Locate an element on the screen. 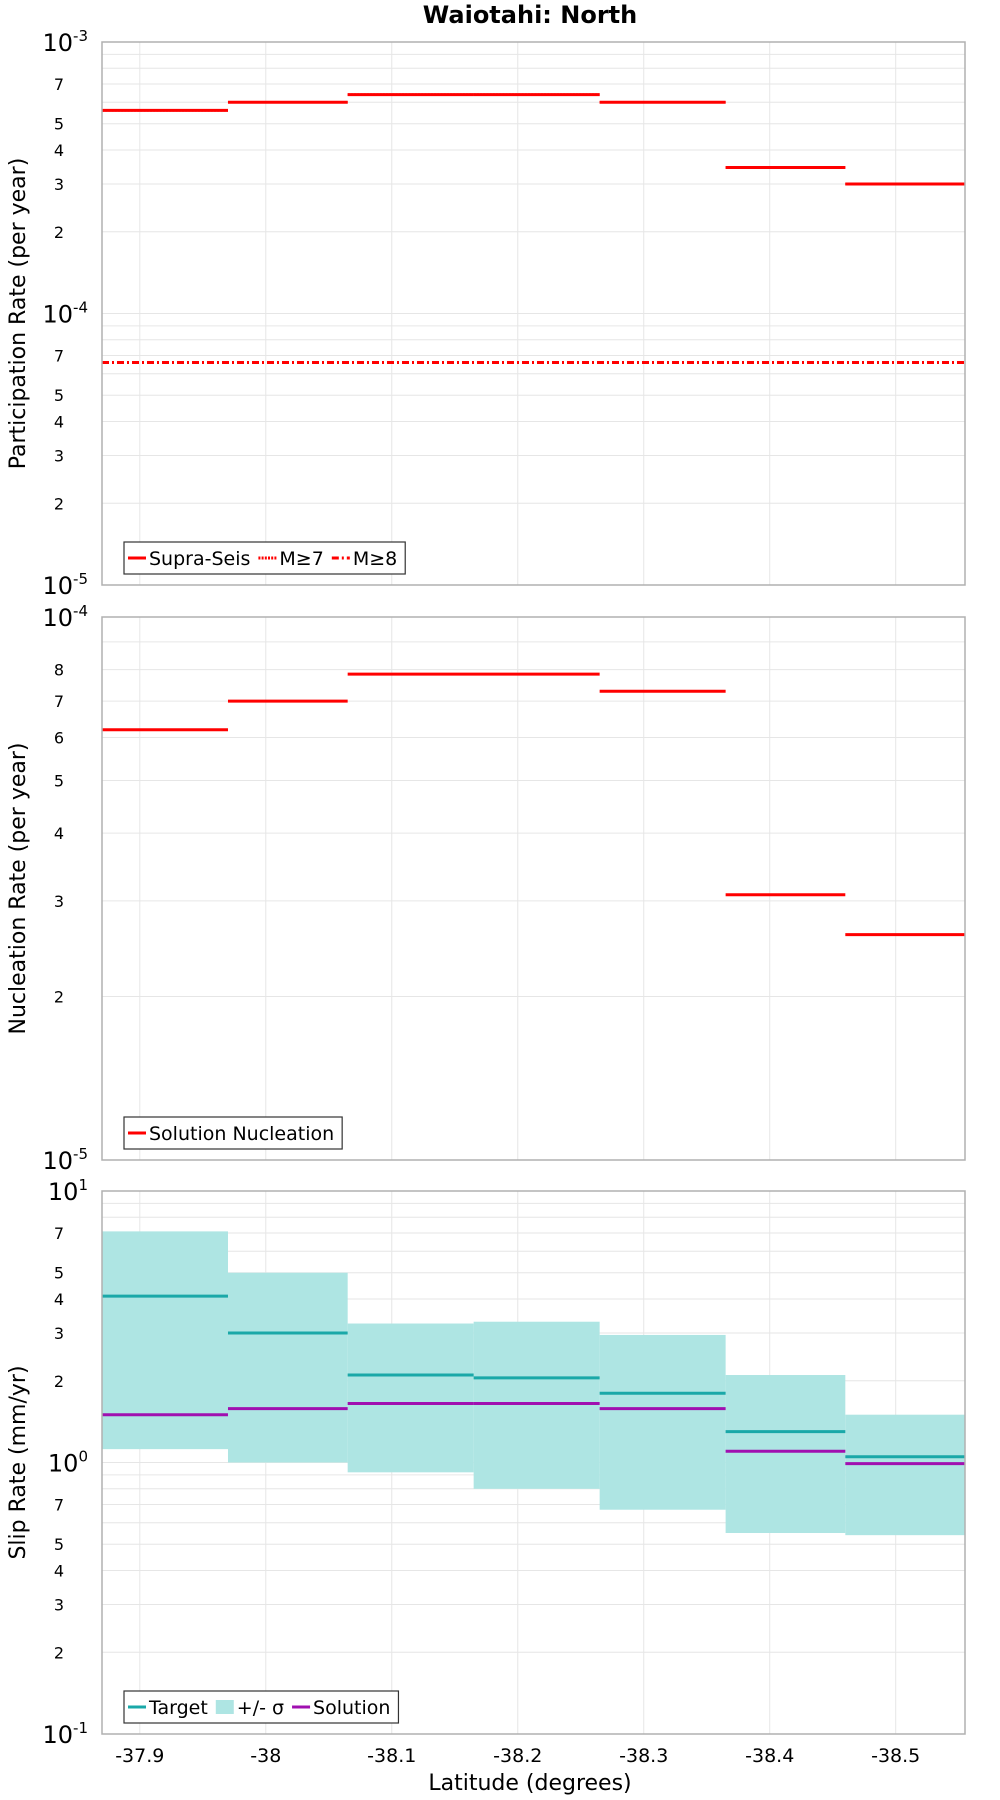 The width and height of the screenshot is (1000, 1800). x-tick-label: -38.1 is located at coordinates (391, 1756).